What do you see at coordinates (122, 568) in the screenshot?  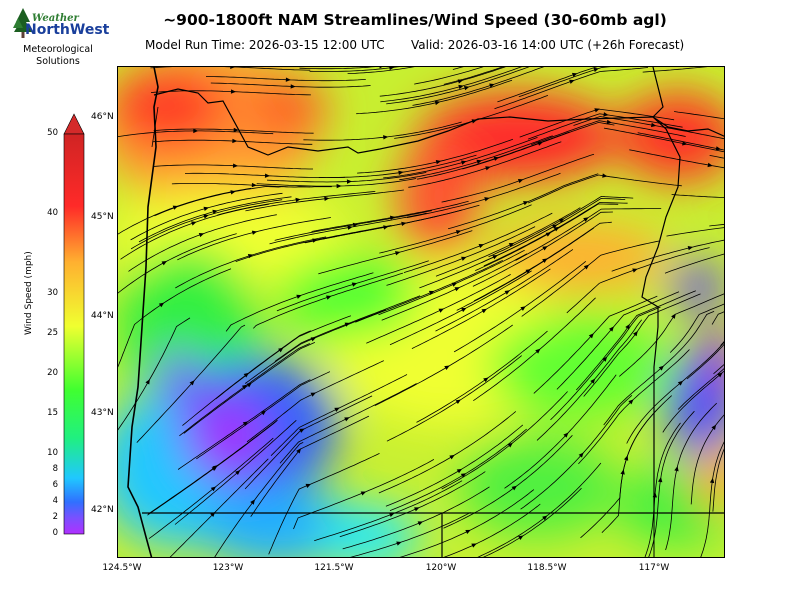 I see `lon-label-124-5: 124.5°W` at bounding box center [122, 568].